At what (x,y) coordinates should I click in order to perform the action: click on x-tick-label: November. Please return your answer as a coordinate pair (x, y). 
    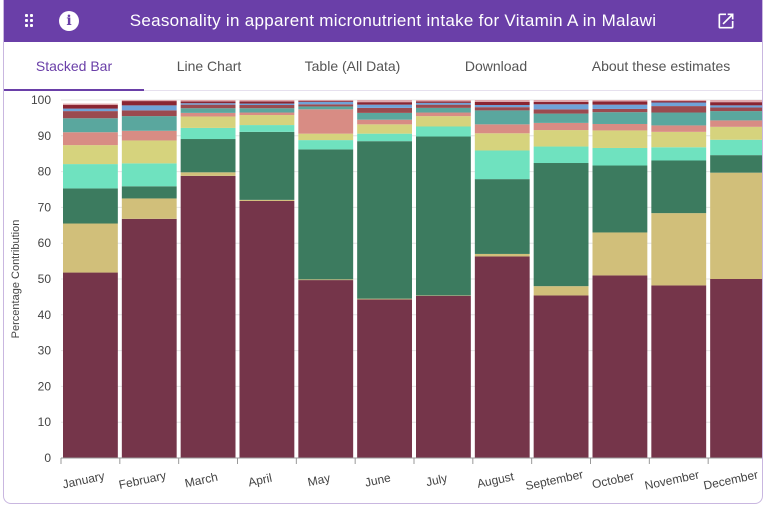
    Looking at the image, I should click on (671, 479).